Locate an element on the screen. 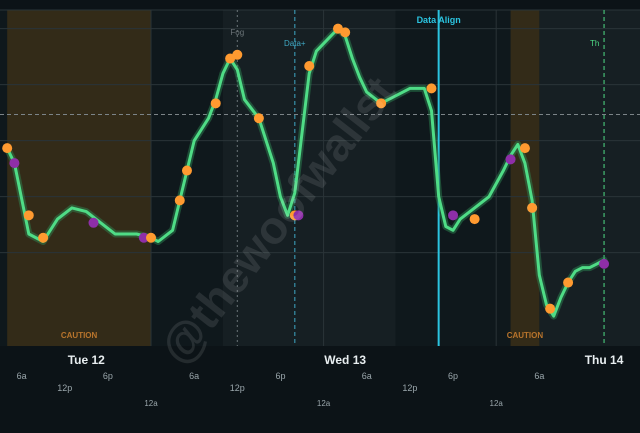 The width and height of the screenshot is (640, 433). day-label: Wed 13 is located at coordinates (345, 360).